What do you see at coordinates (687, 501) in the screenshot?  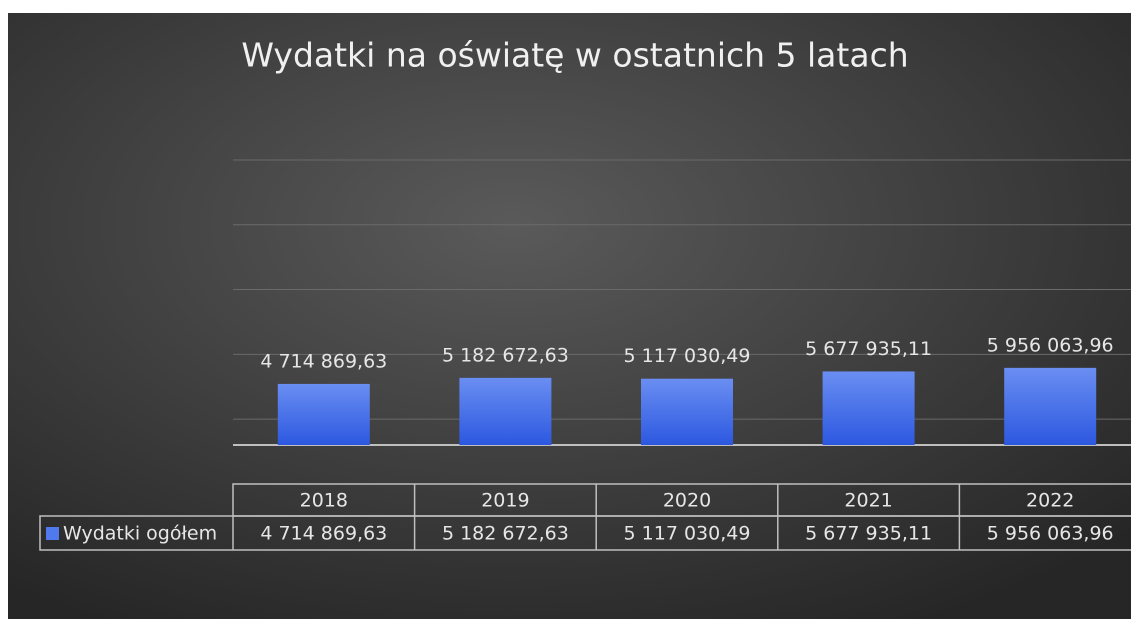 I see `table-category: 2020` at bounding box center [687, 501].